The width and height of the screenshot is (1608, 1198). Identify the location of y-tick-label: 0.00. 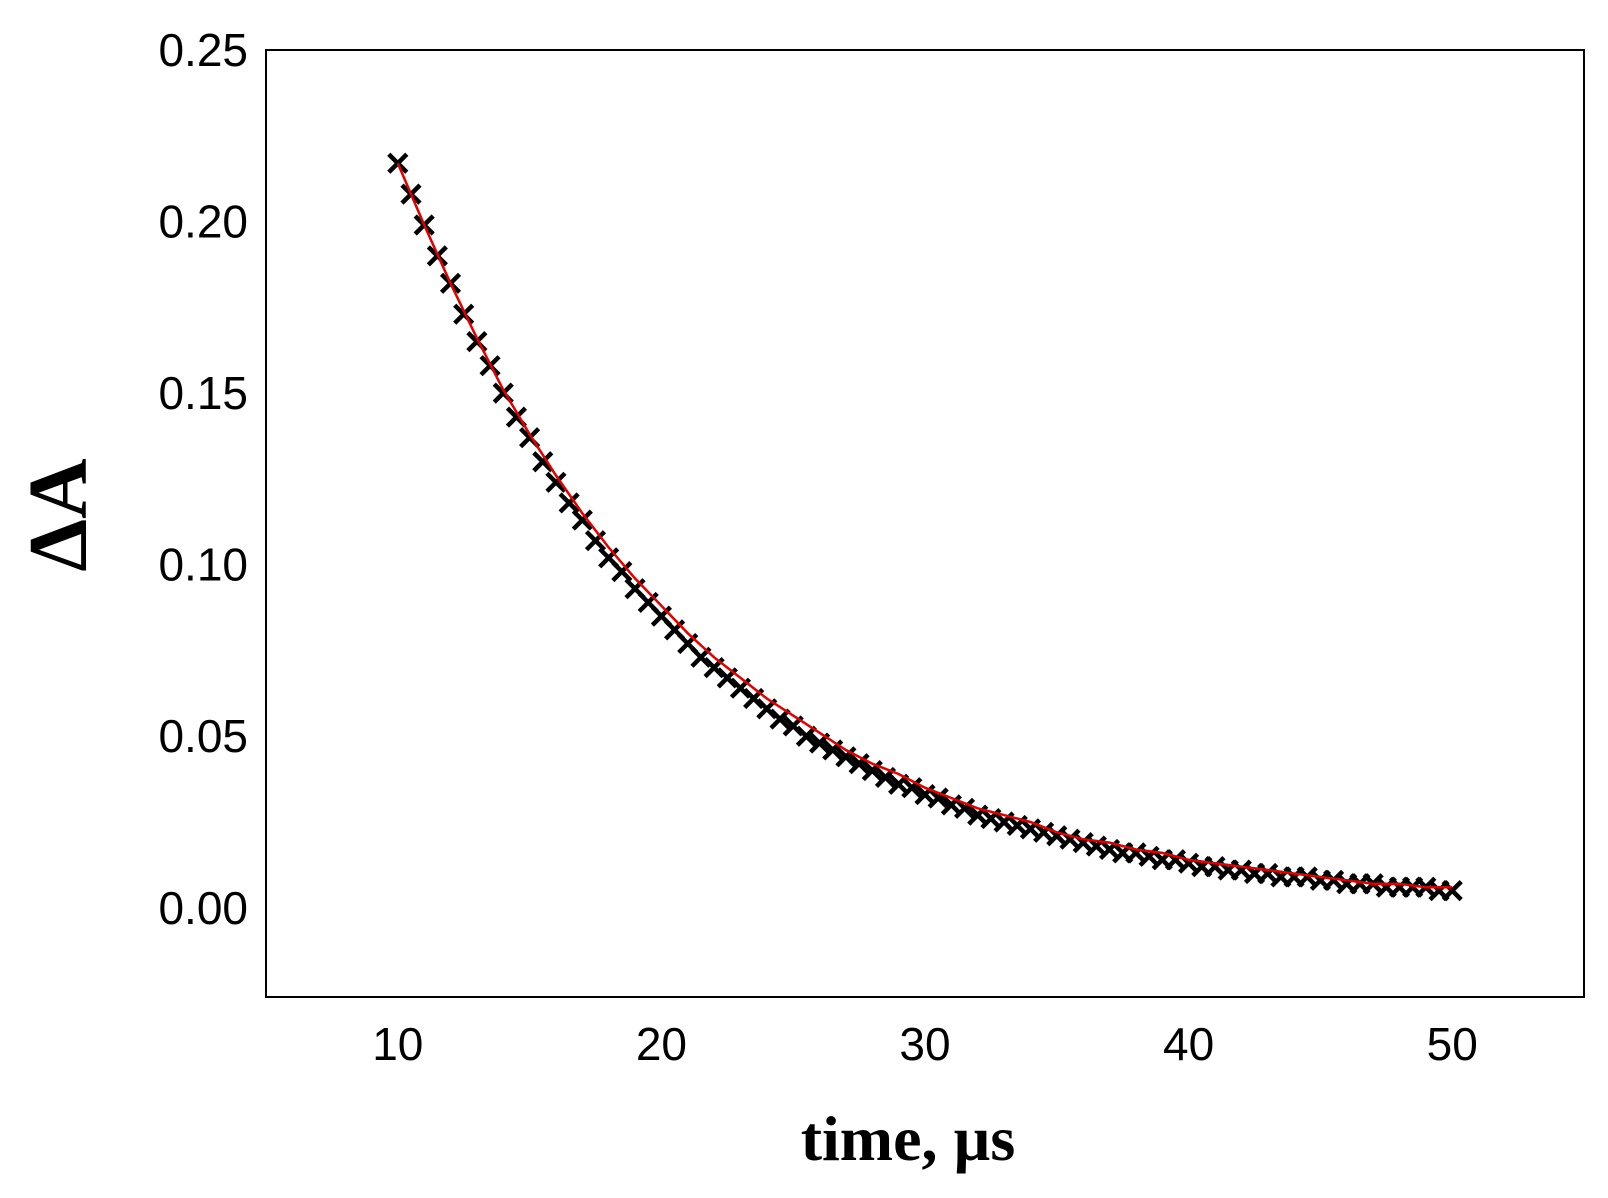
(203, 908).